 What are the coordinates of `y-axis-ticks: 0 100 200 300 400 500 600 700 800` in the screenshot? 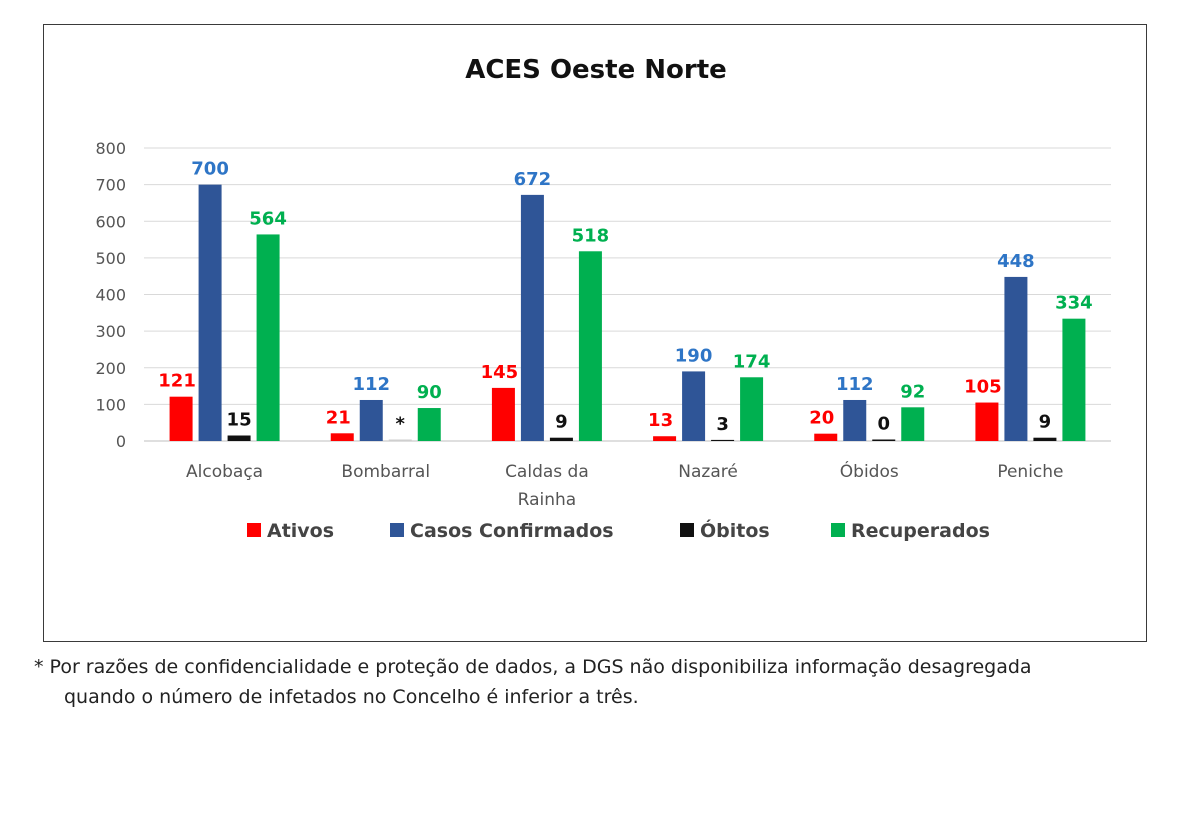 It's located at (110, 295).